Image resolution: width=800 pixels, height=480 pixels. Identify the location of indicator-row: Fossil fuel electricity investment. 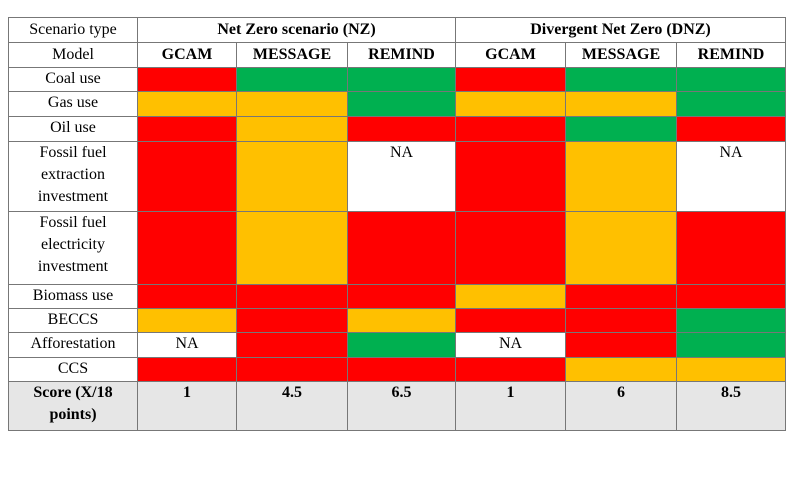
(397, 248).